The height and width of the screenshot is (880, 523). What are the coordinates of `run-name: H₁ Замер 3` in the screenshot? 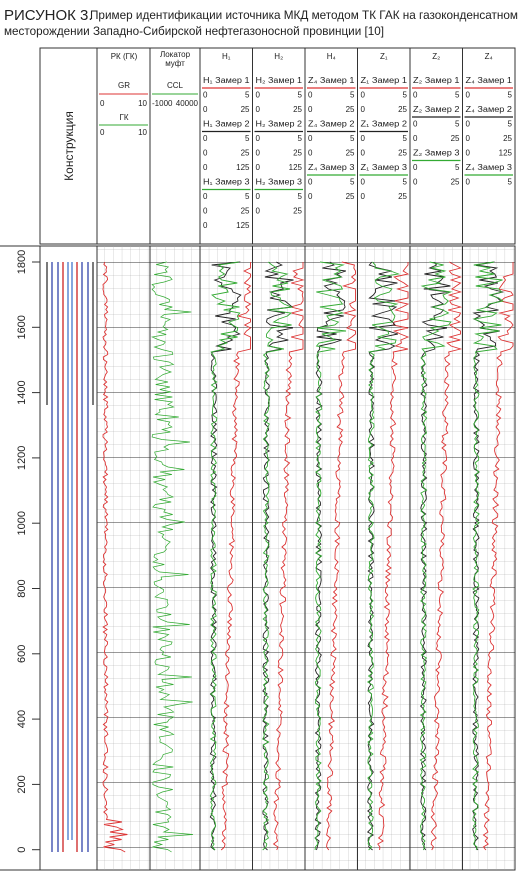 It's located at (226, 182).